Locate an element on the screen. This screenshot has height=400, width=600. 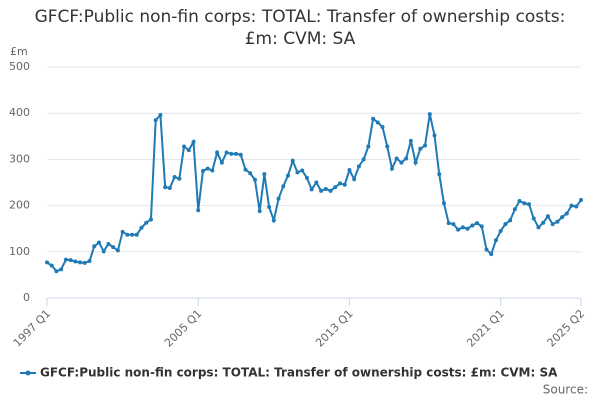
y-tick-label: 200 is located at coordinates (19, 205).